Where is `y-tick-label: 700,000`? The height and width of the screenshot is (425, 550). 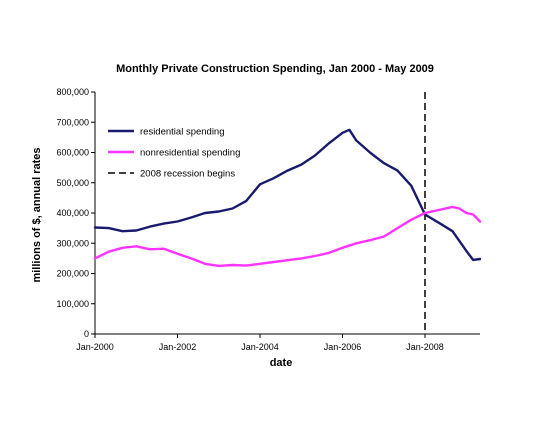
y-tick-label: 700,000 is located at coordinates (72, 122).